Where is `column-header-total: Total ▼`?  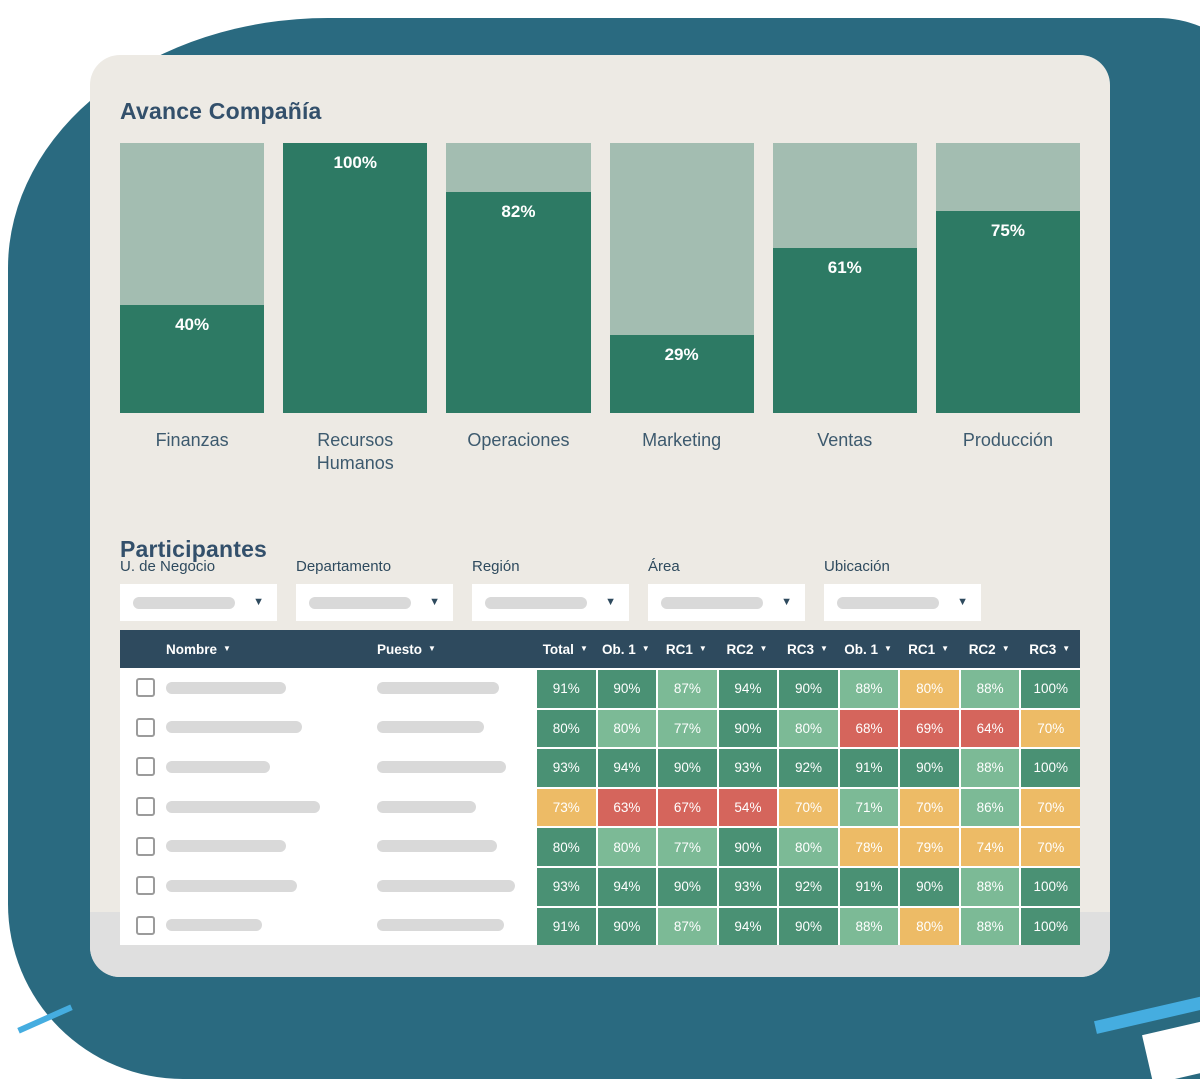 column-header-total: Total ▼ is located at coordinates (565, 649).